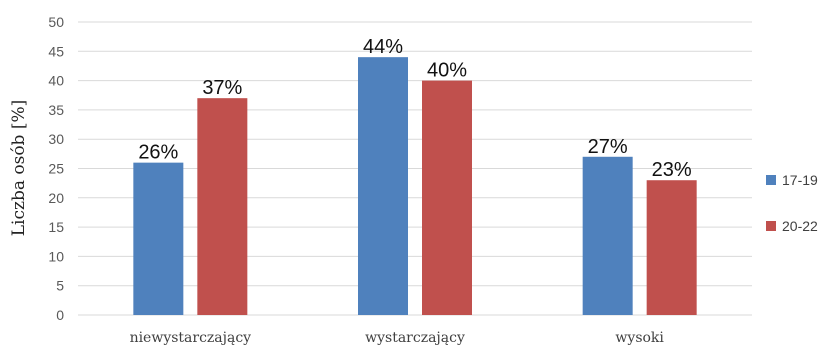 This screenshot has height=349, width=830. Describe the element at coordinates (56, 227) in the screenshot. I see `y-tick-label: 15` at that location.